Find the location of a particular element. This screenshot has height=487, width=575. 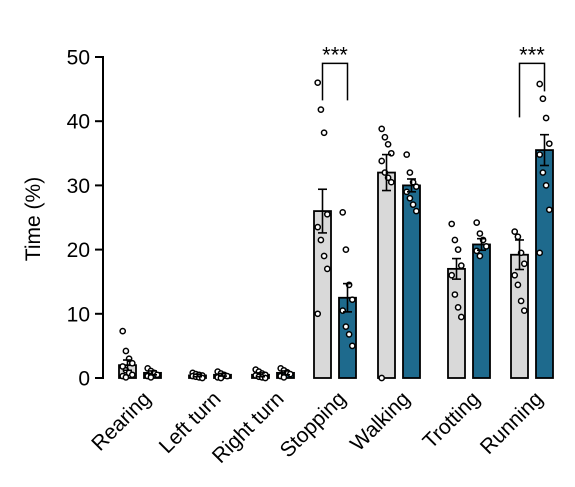

y-axis: 0 10 20 30 40 50 is located at coordinates (85, 219).